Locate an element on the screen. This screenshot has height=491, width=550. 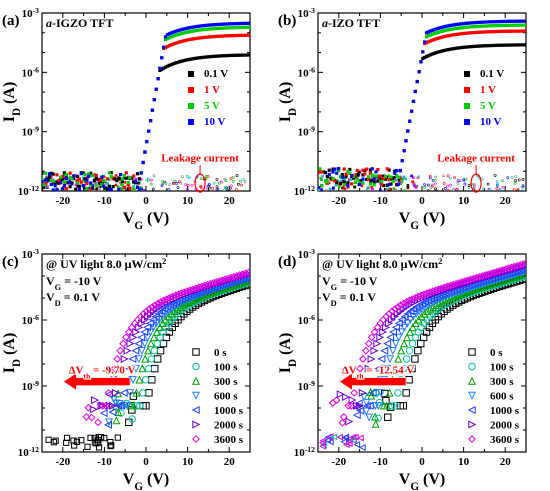
y-tick-label: 10-6 is located at coordinates (307, 320).